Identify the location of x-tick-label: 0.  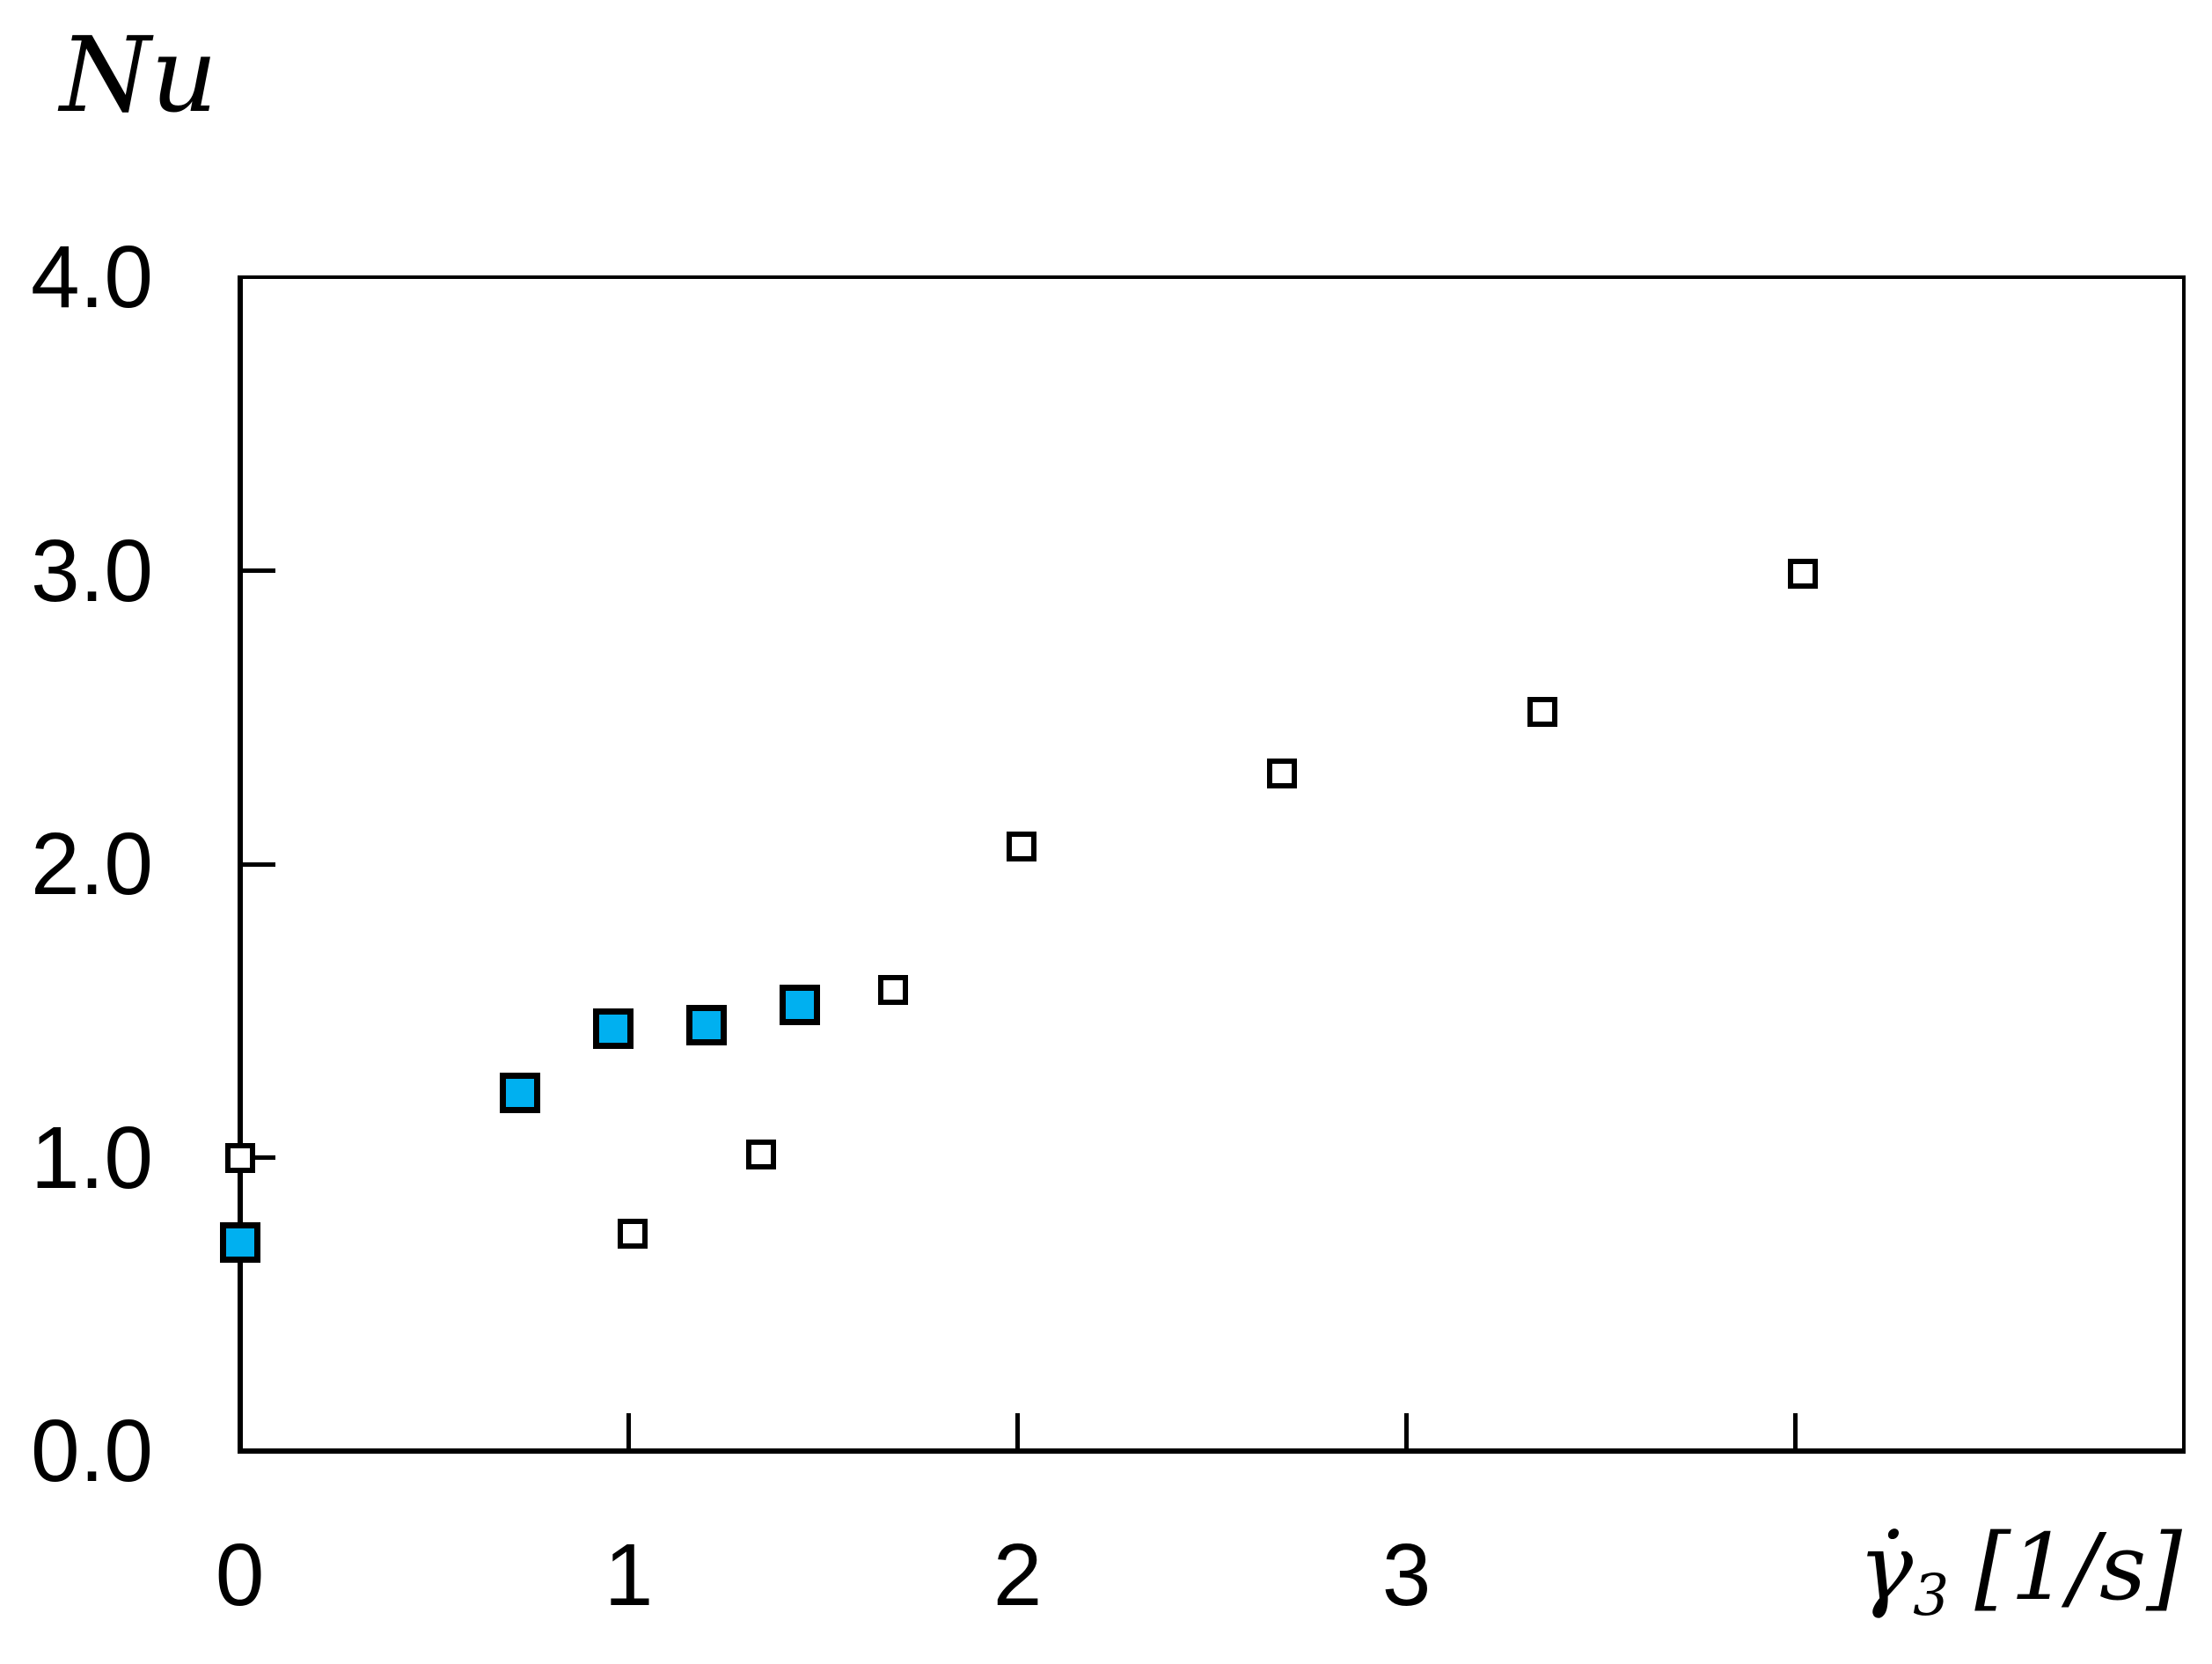
(240, 1575).